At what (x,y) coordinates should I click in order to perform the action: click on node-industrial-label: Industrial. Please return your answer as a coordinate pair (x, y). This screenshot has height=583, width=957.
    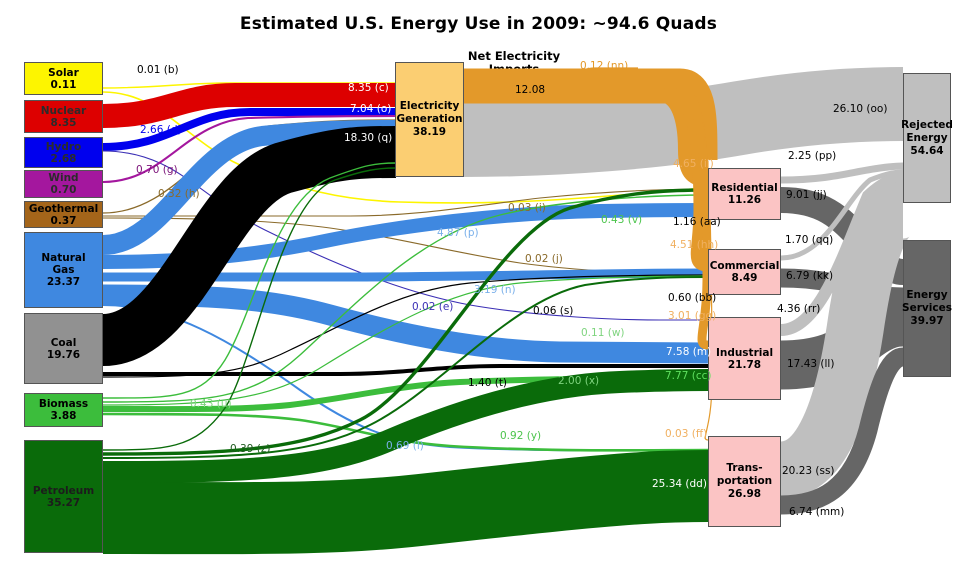
    Looking at the image, I should click on (744, 352).